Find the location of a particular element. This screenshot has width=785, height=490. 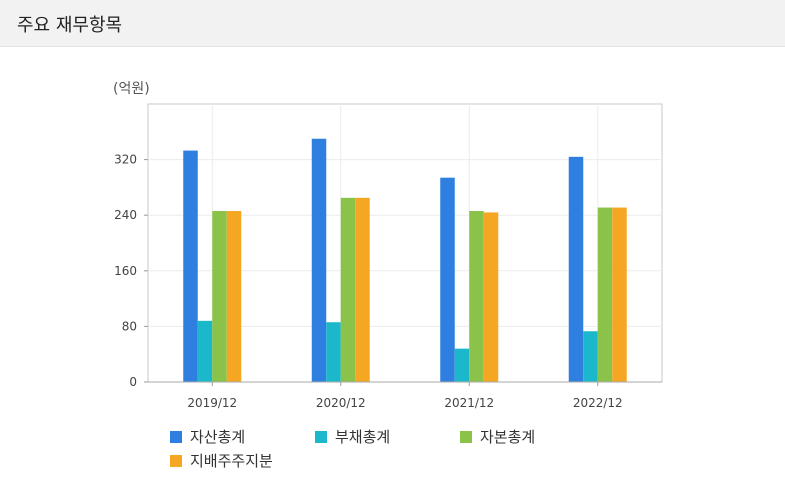

legend-item: 자본총계 is located at coordinates (497, 436).